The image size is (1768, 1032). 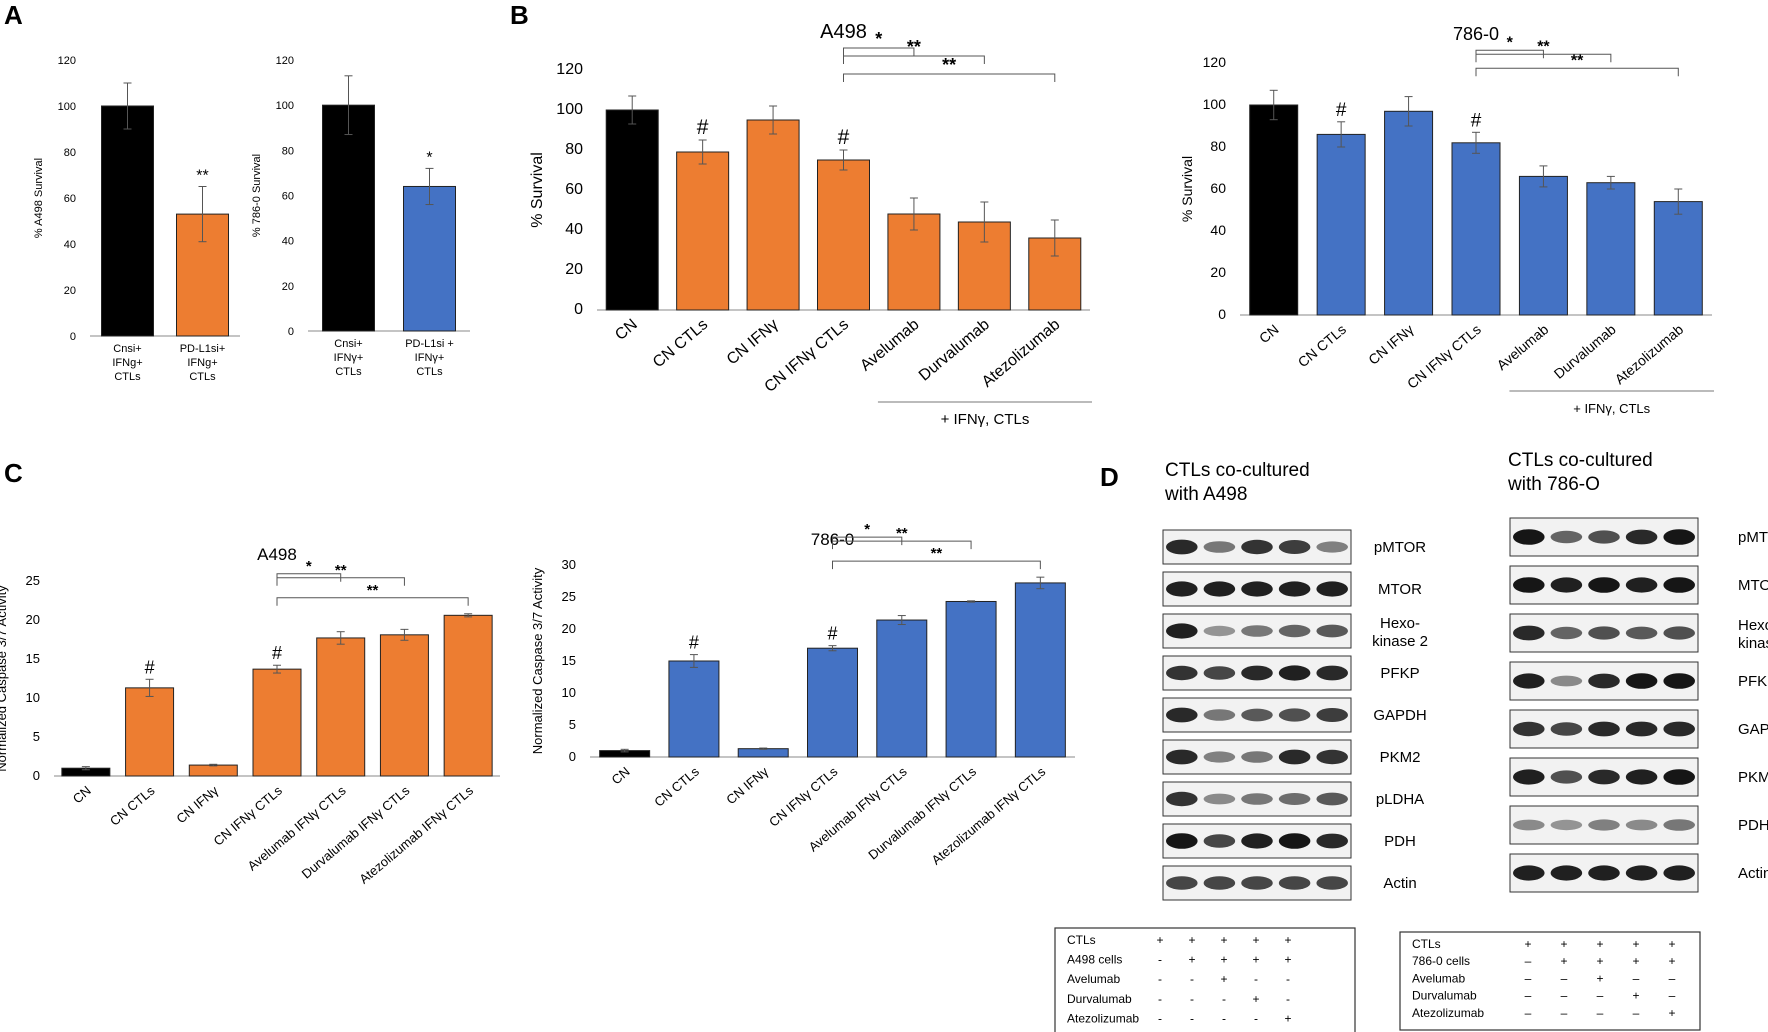 What do you see at coordinates (843, 32) in the screenshot?
I see `chart-title: A498` at bounding box center [843, 32].